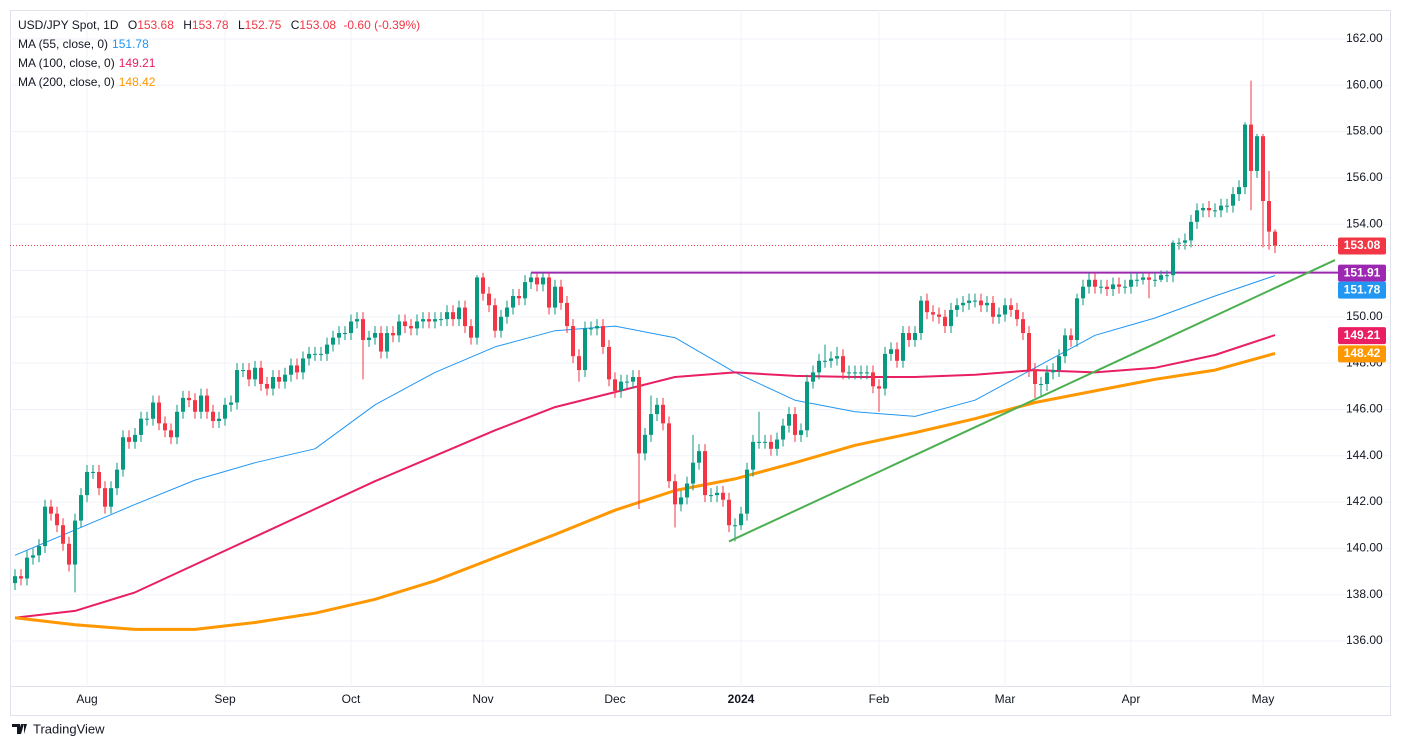 This screenshot has width=1402, height=749. Describe the element at coordinates (263, 25) in the screenshot. I see `ohlc-value: 152.75` at that location.